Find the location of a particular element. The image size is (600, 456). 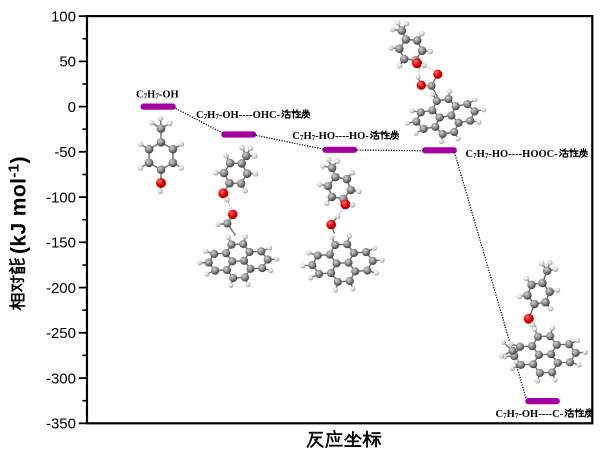

svg-text: C7H7-OH is located at coordinates (157, 95).